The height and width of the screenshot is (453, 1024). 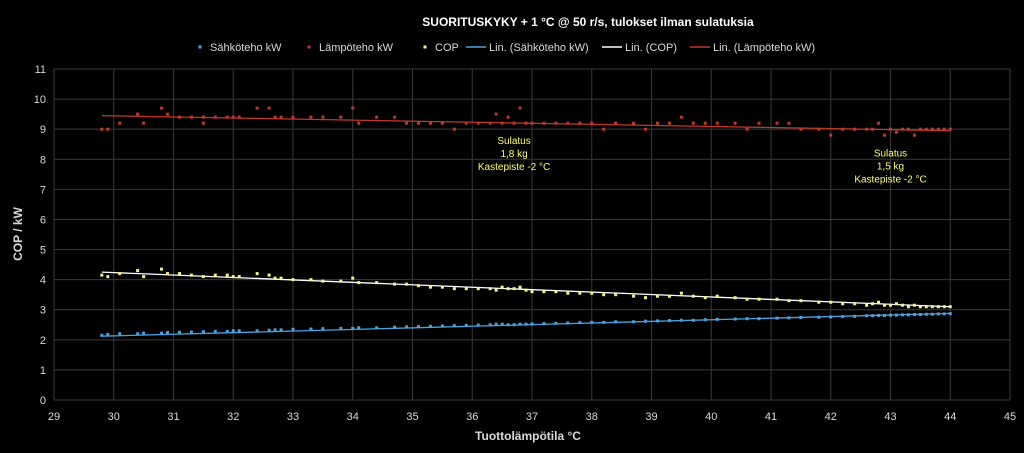 What do you see at coordinates (173, 417) in the screenshot?
I see `x-tick-label: 31` at bounding box center [173, 417].